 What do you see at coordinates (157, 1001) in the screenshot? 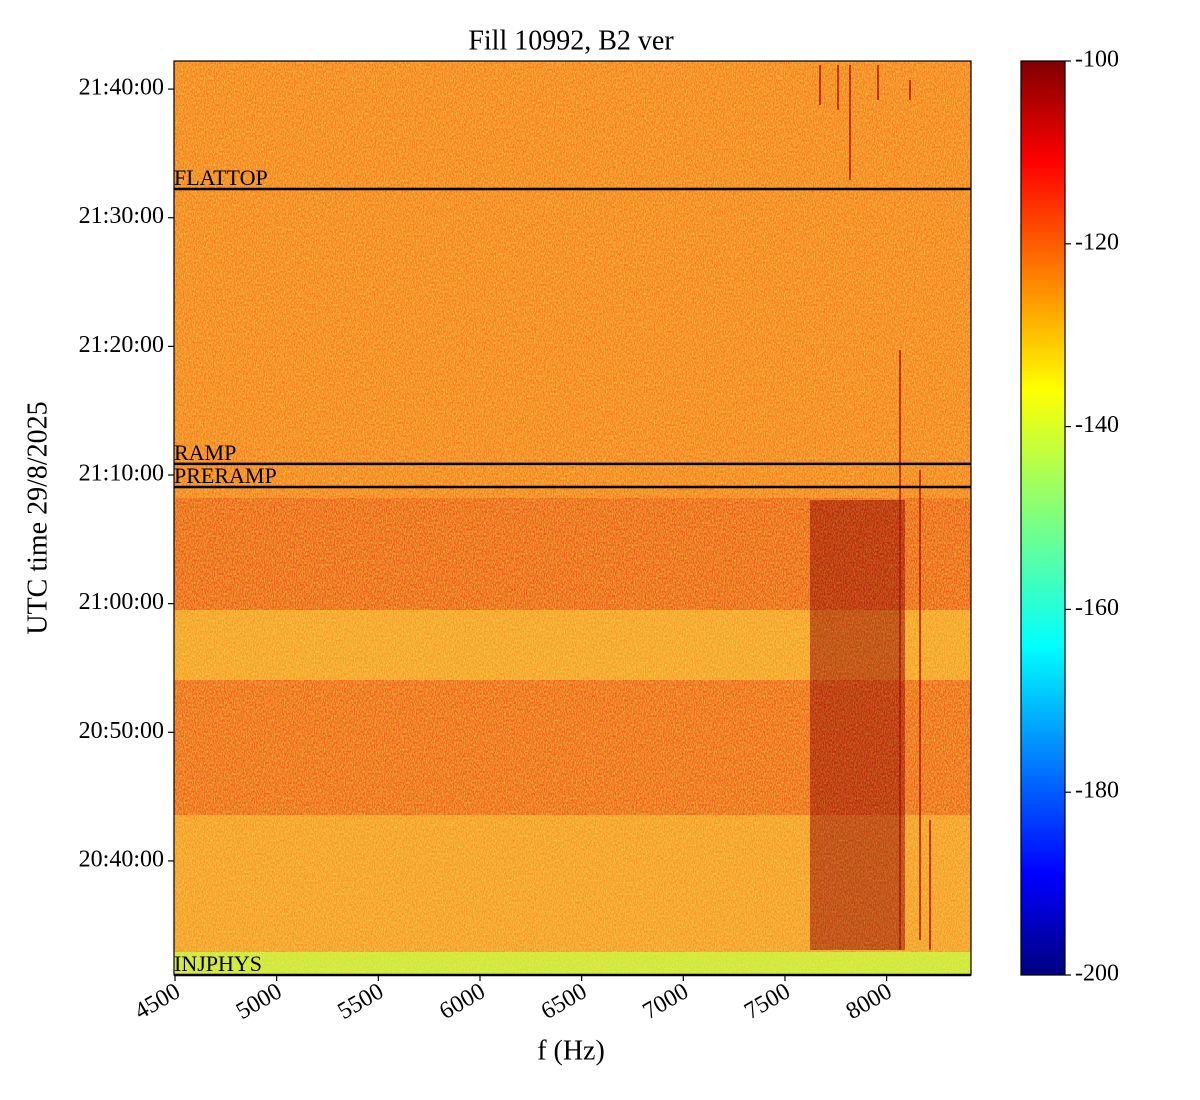
I see `x-tick-label: 4500` at bounding box center [157, 1001].